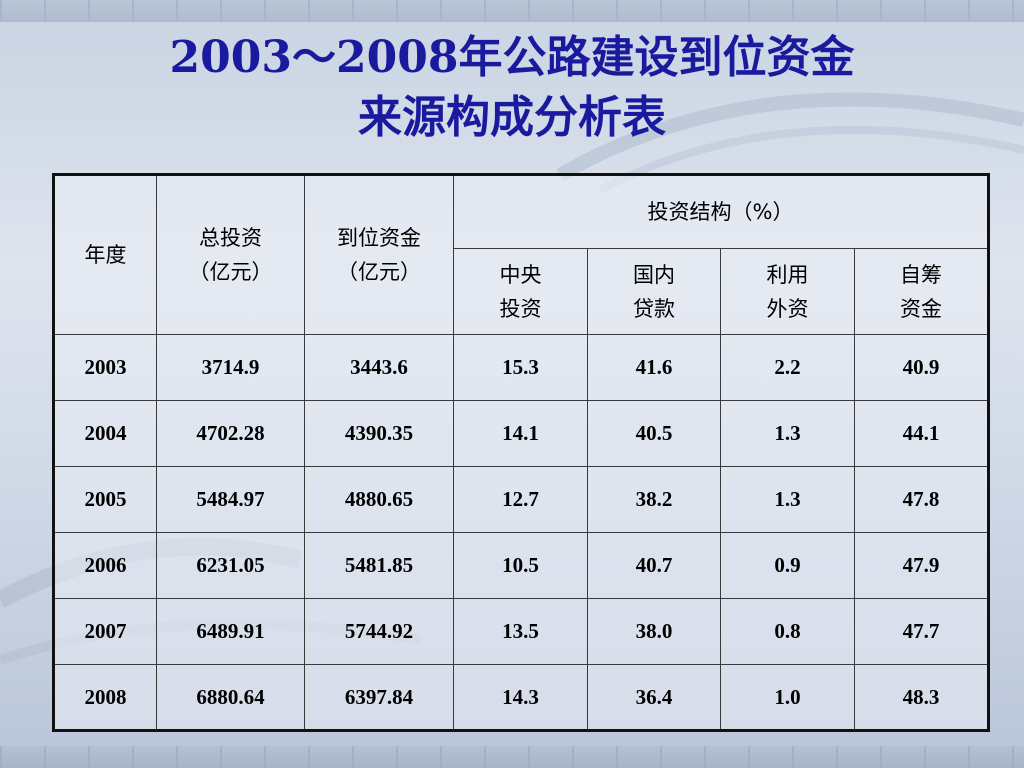  What do you see at coordinates (921, 367) in the screenshot?
I see `cell-self-raised: 40.9` at bounding box center [921, 367].